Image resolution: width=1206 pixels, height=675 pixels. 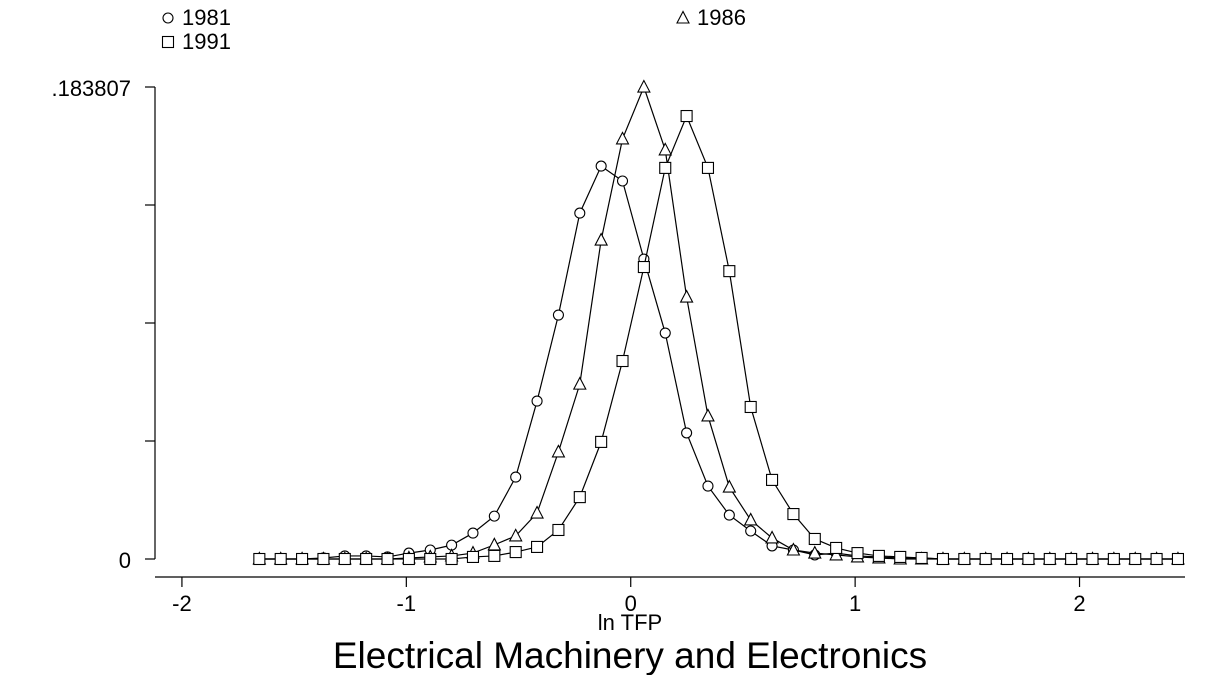 I want to click on x-axis-label: ln TFP, so click(x=630, y=622).